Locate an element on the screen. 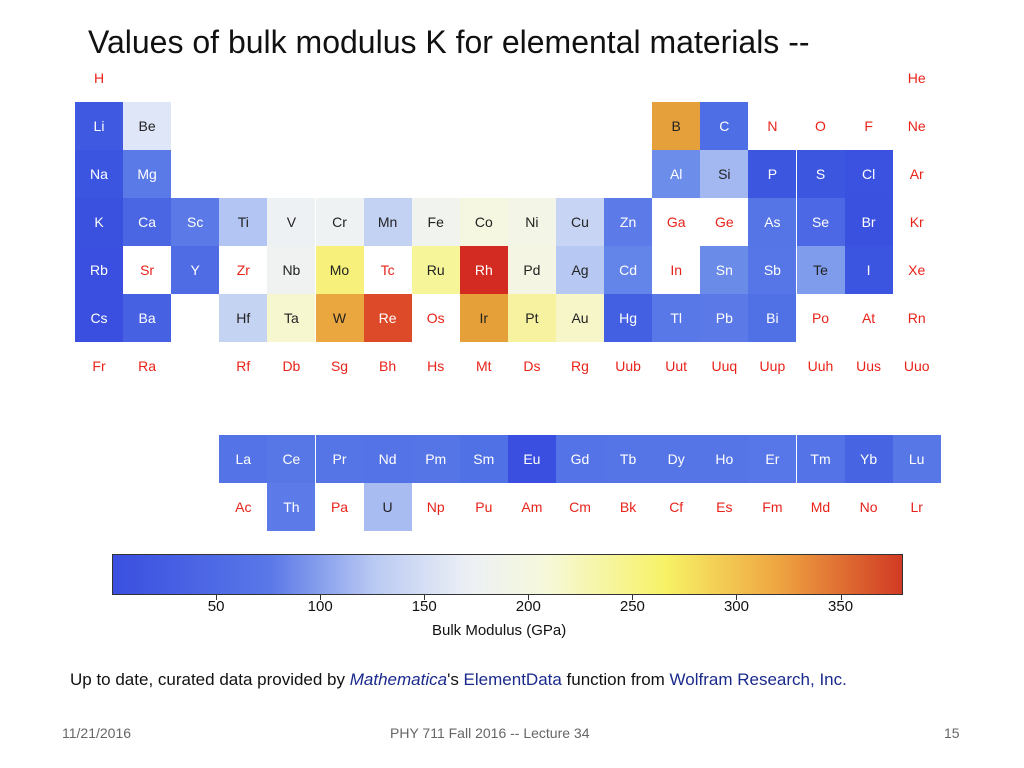 This screenshot has height=768, width=1024. element-cell-mg: Mg is located at coordinates (147, 174).